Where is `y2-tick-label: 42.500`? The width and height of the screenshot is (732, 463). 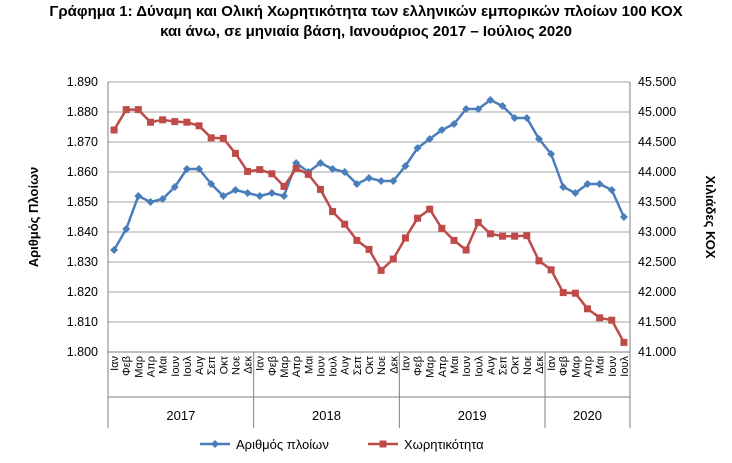 y2-tick-label: 42.500 is located at coordinates (657, 262).